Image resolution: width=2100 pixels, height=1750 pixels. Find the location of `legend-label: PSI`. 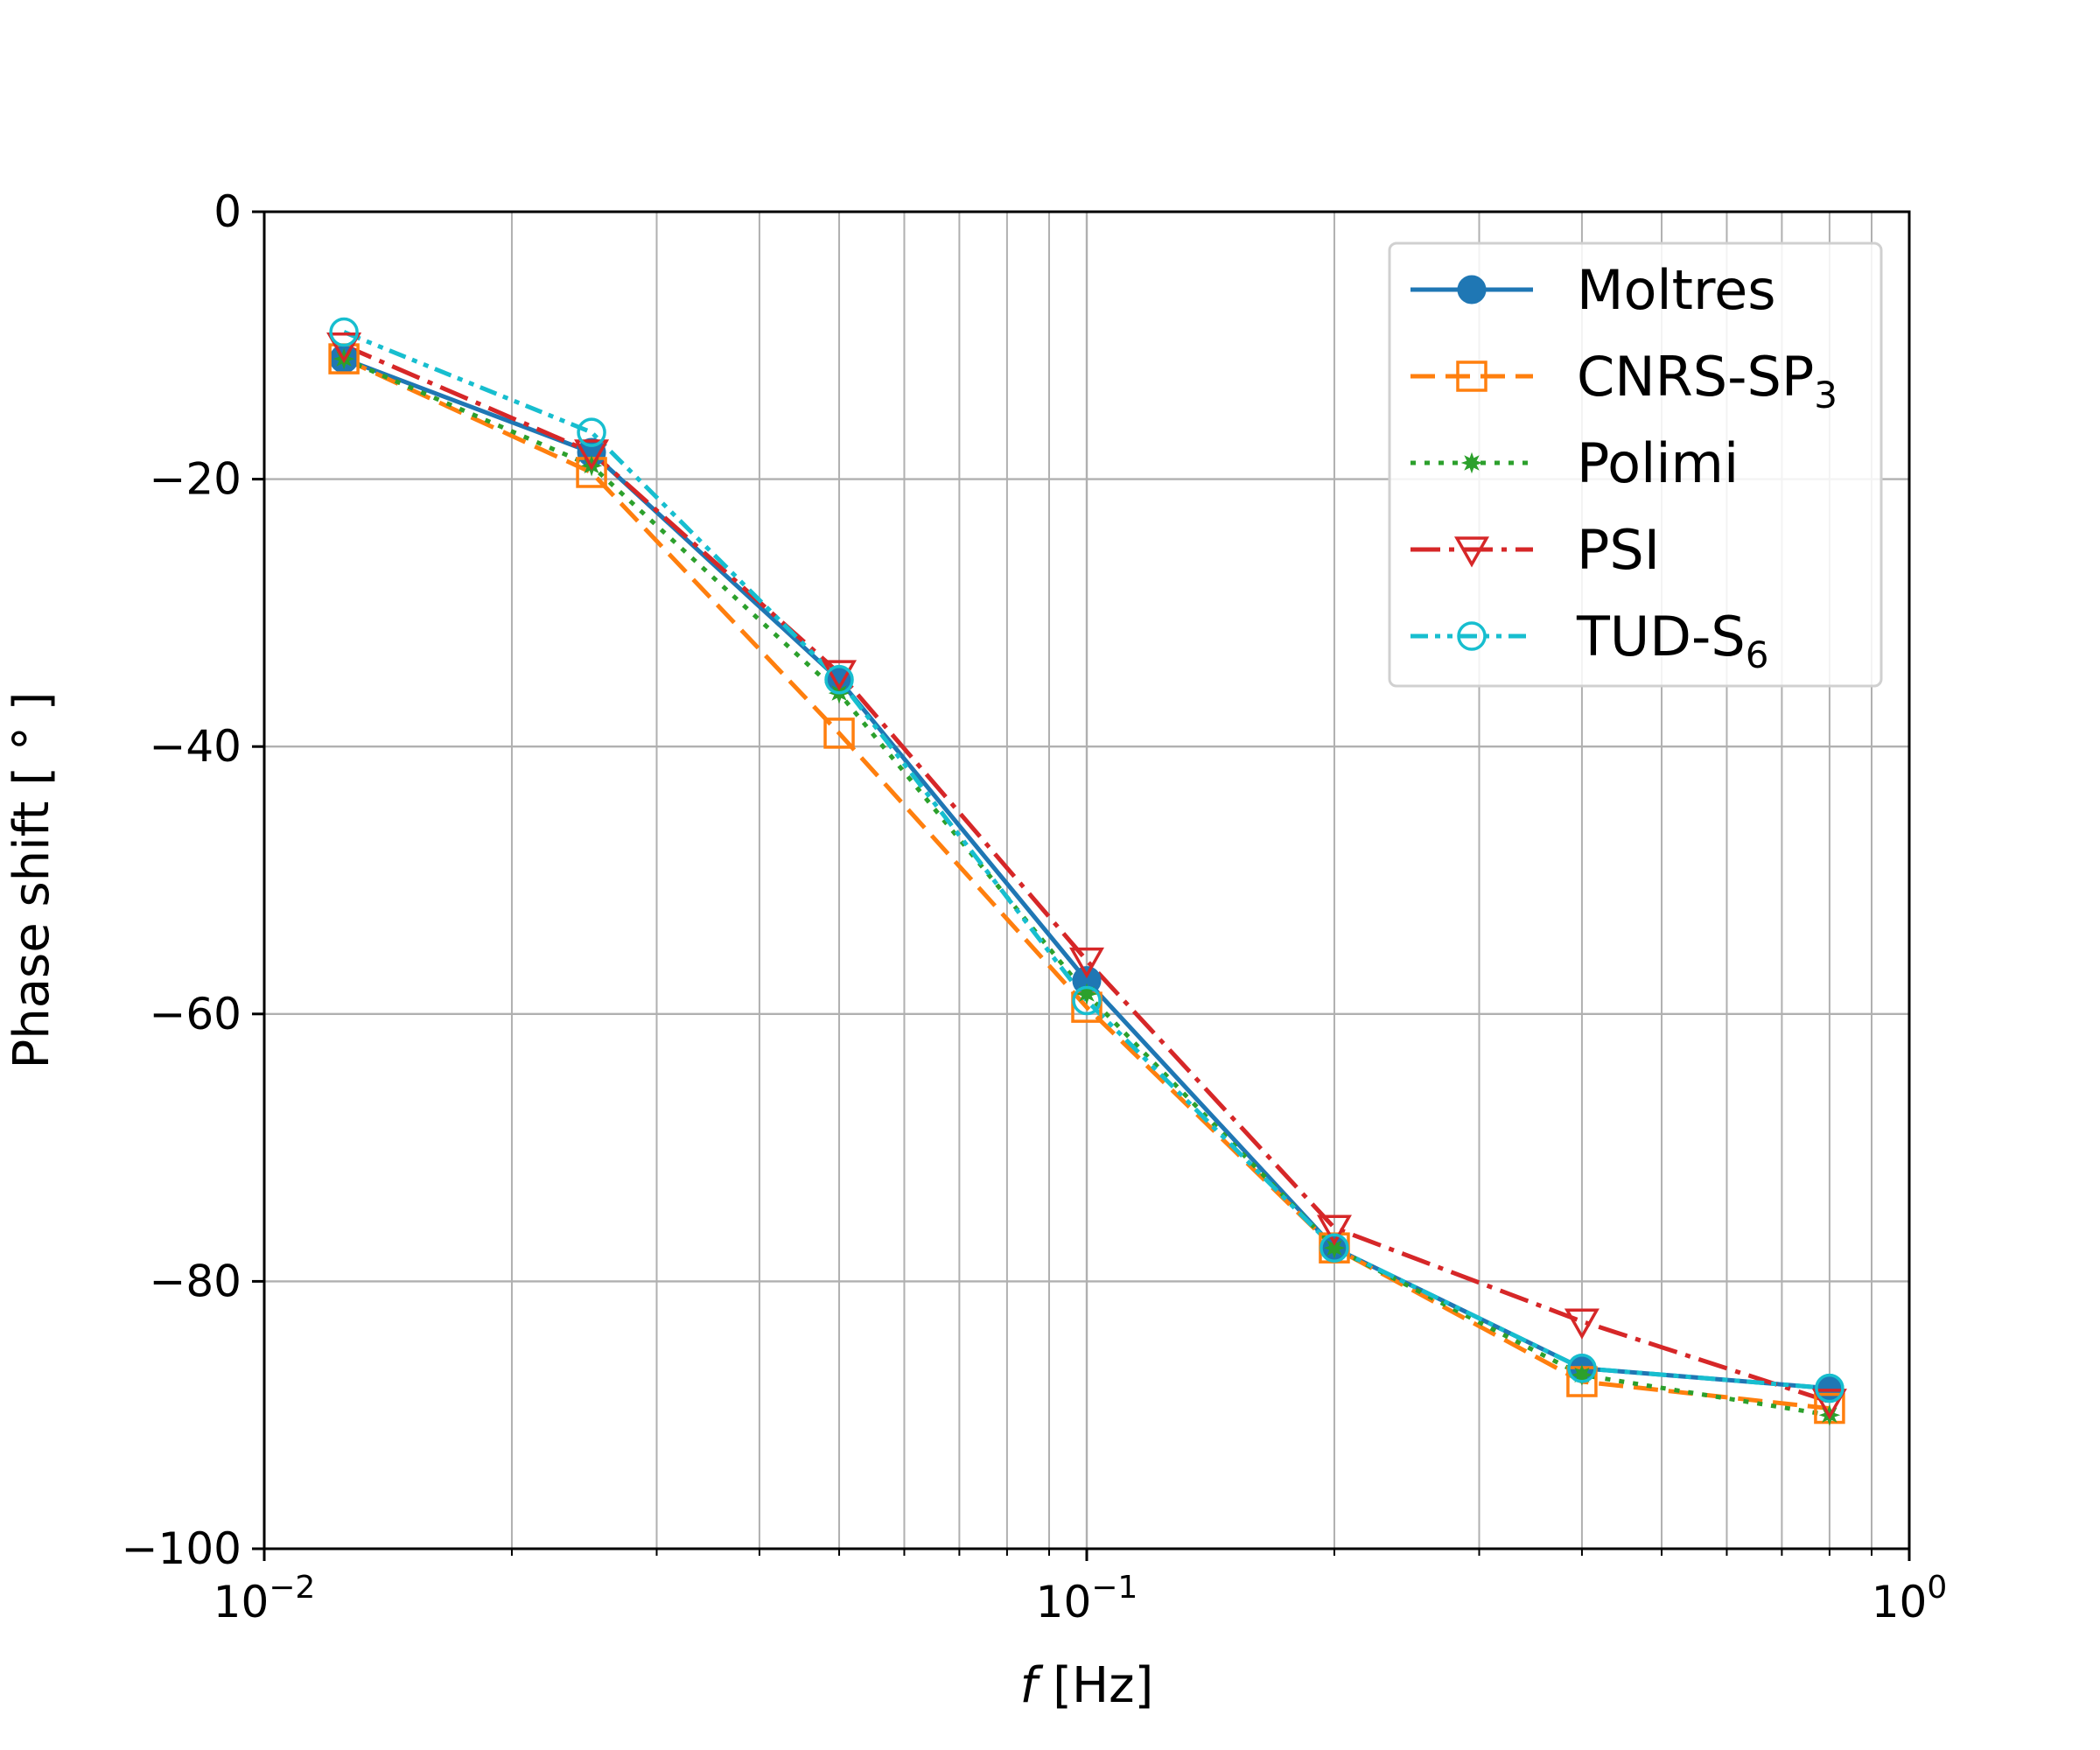

legend-label: PSI is located at coordinates (1618, 550).